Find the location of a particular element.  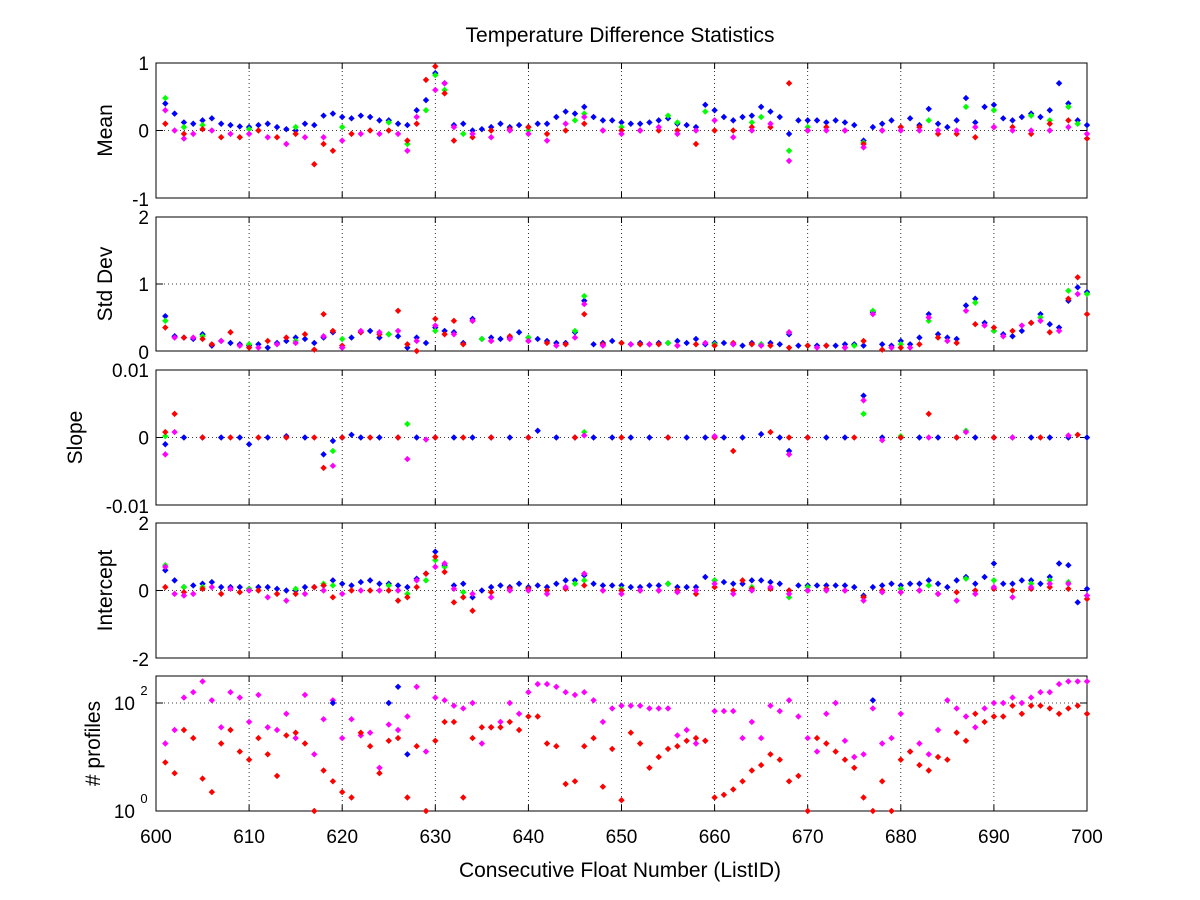

x-tick-label: 660 is located at coordinates (715, 837).